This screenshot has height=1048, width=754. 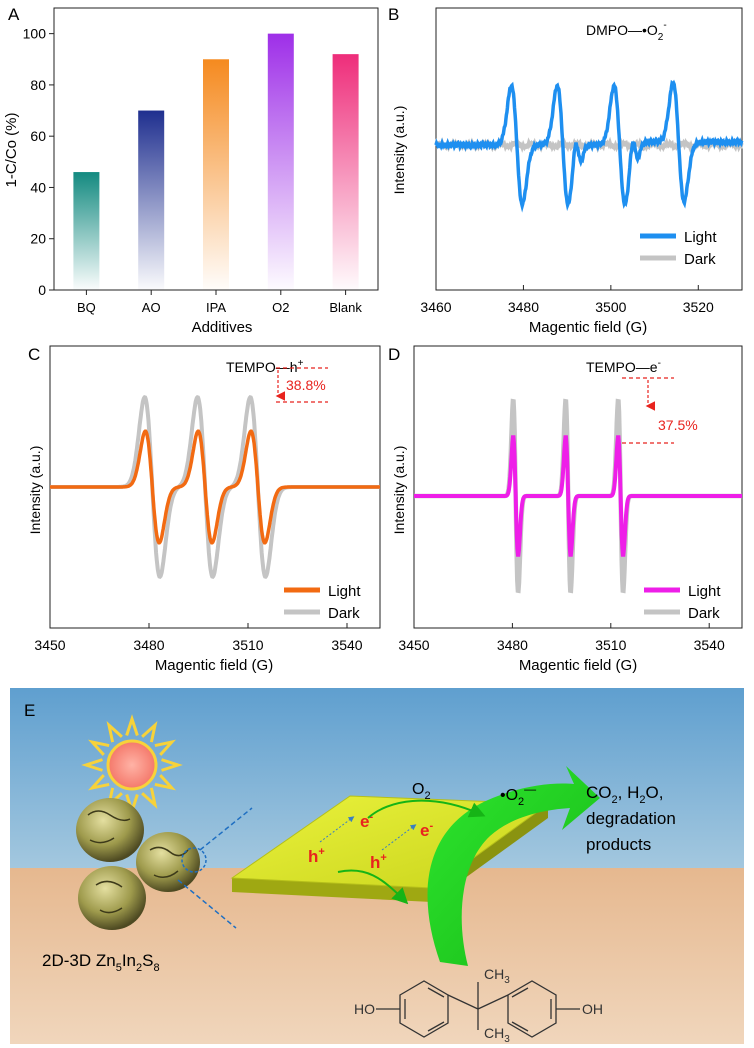 What do you see at coordinates (34, 354) in the screenshot?
I see `panel-label-c: C` at bounding box center [34, 354].